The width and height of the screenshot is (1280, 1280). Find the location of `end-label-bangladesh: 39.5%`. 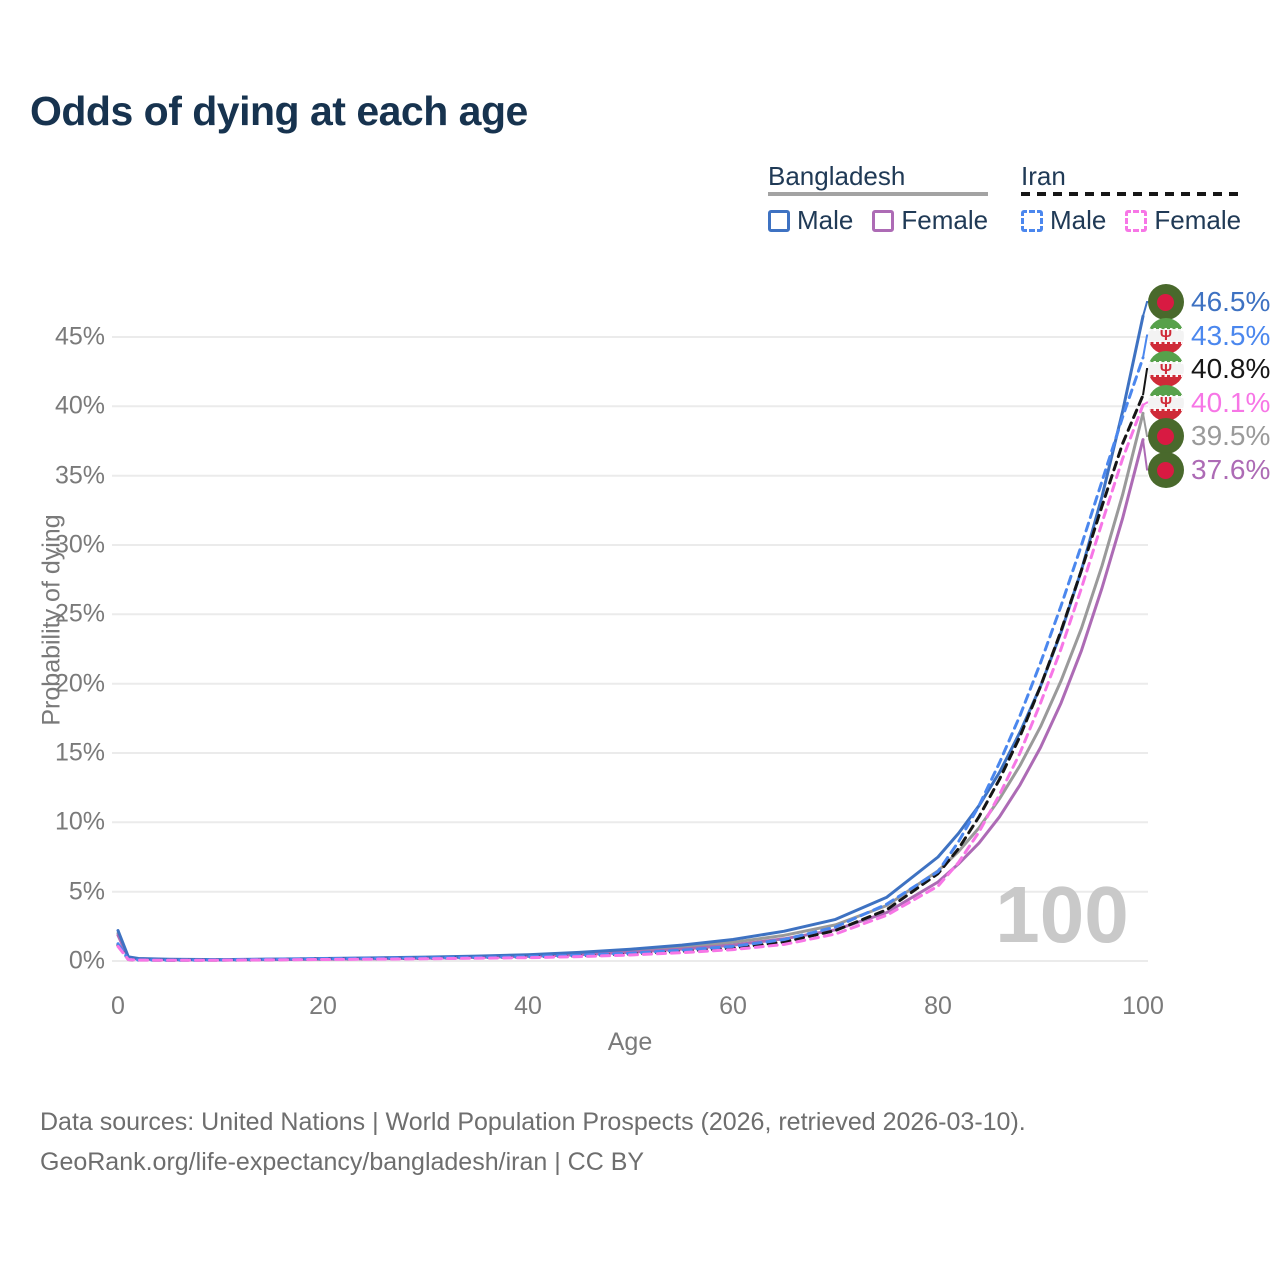

end-label-bangladesh: 39.5% is located at coordinates (1209, 436).